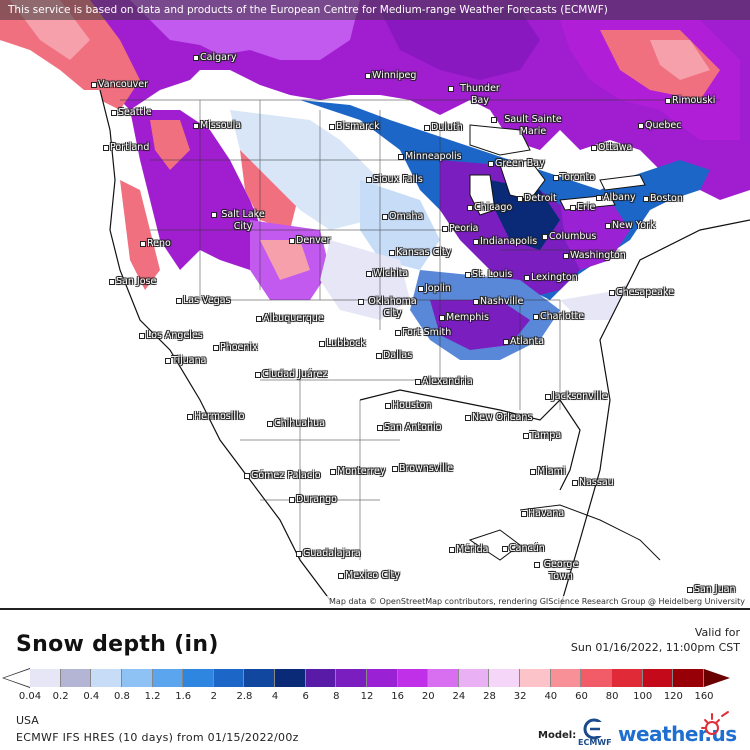 This screenshot has width=750, height=750. What do you see at coordinates (516, 163) in the screenshot?
I see `city-green-bay: Green Bay` at bounding box center [516, 163].